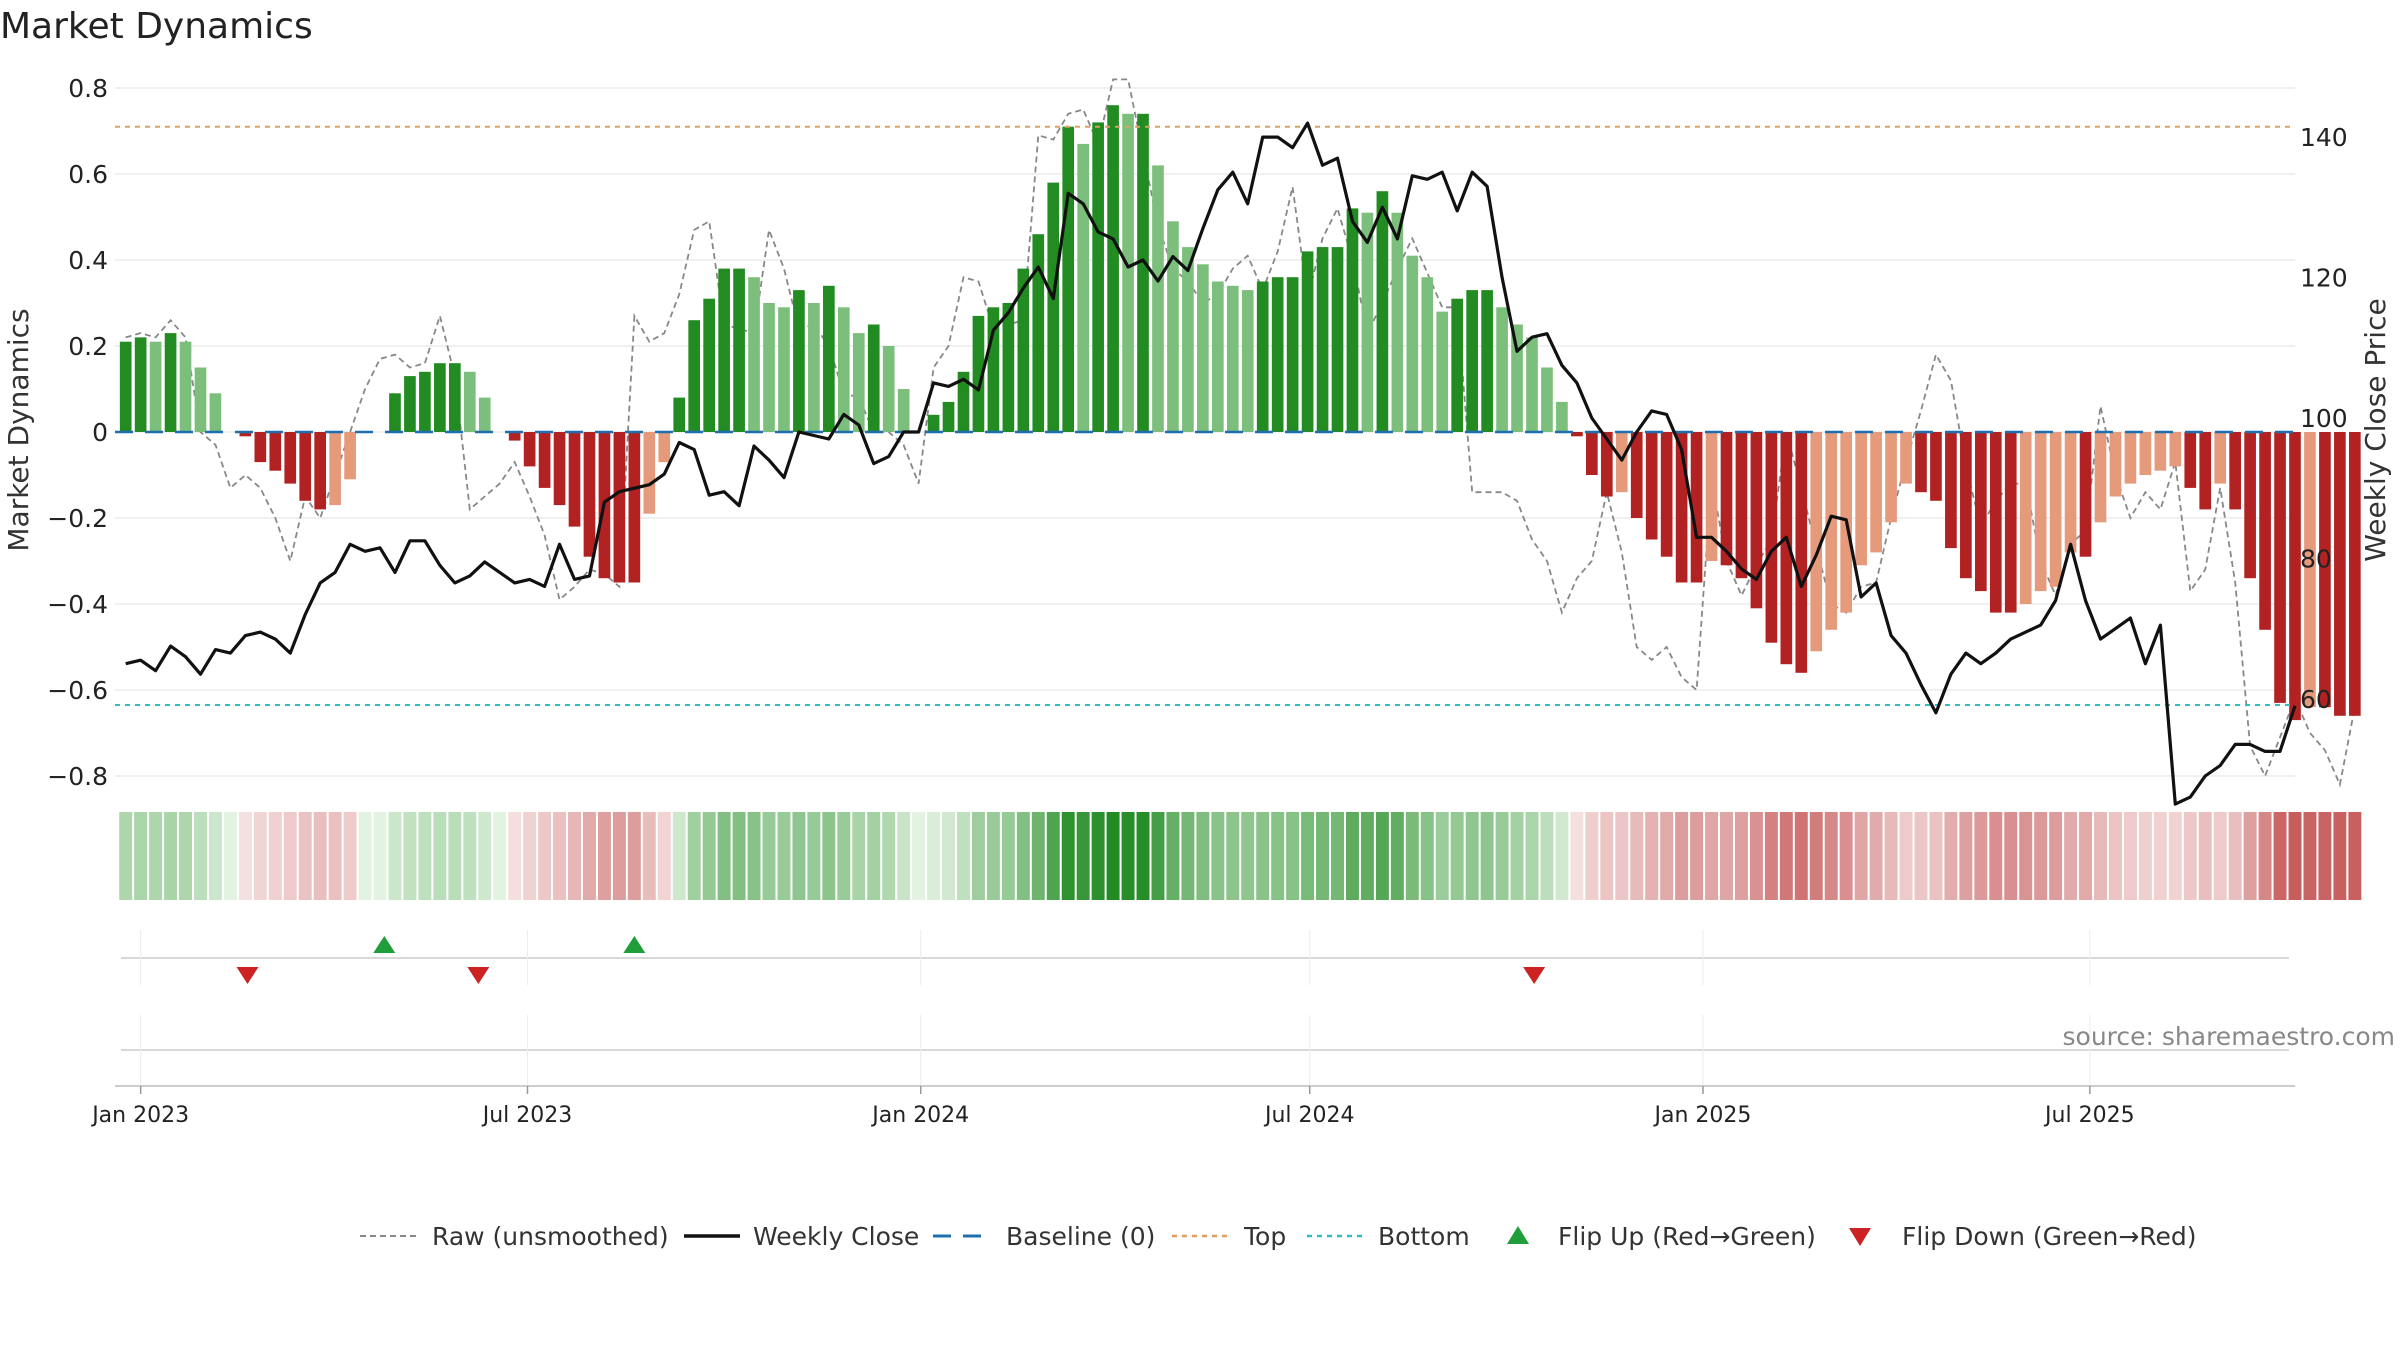  I want to click on x-tick-label: Jul 2024, so click(1309, 1115).